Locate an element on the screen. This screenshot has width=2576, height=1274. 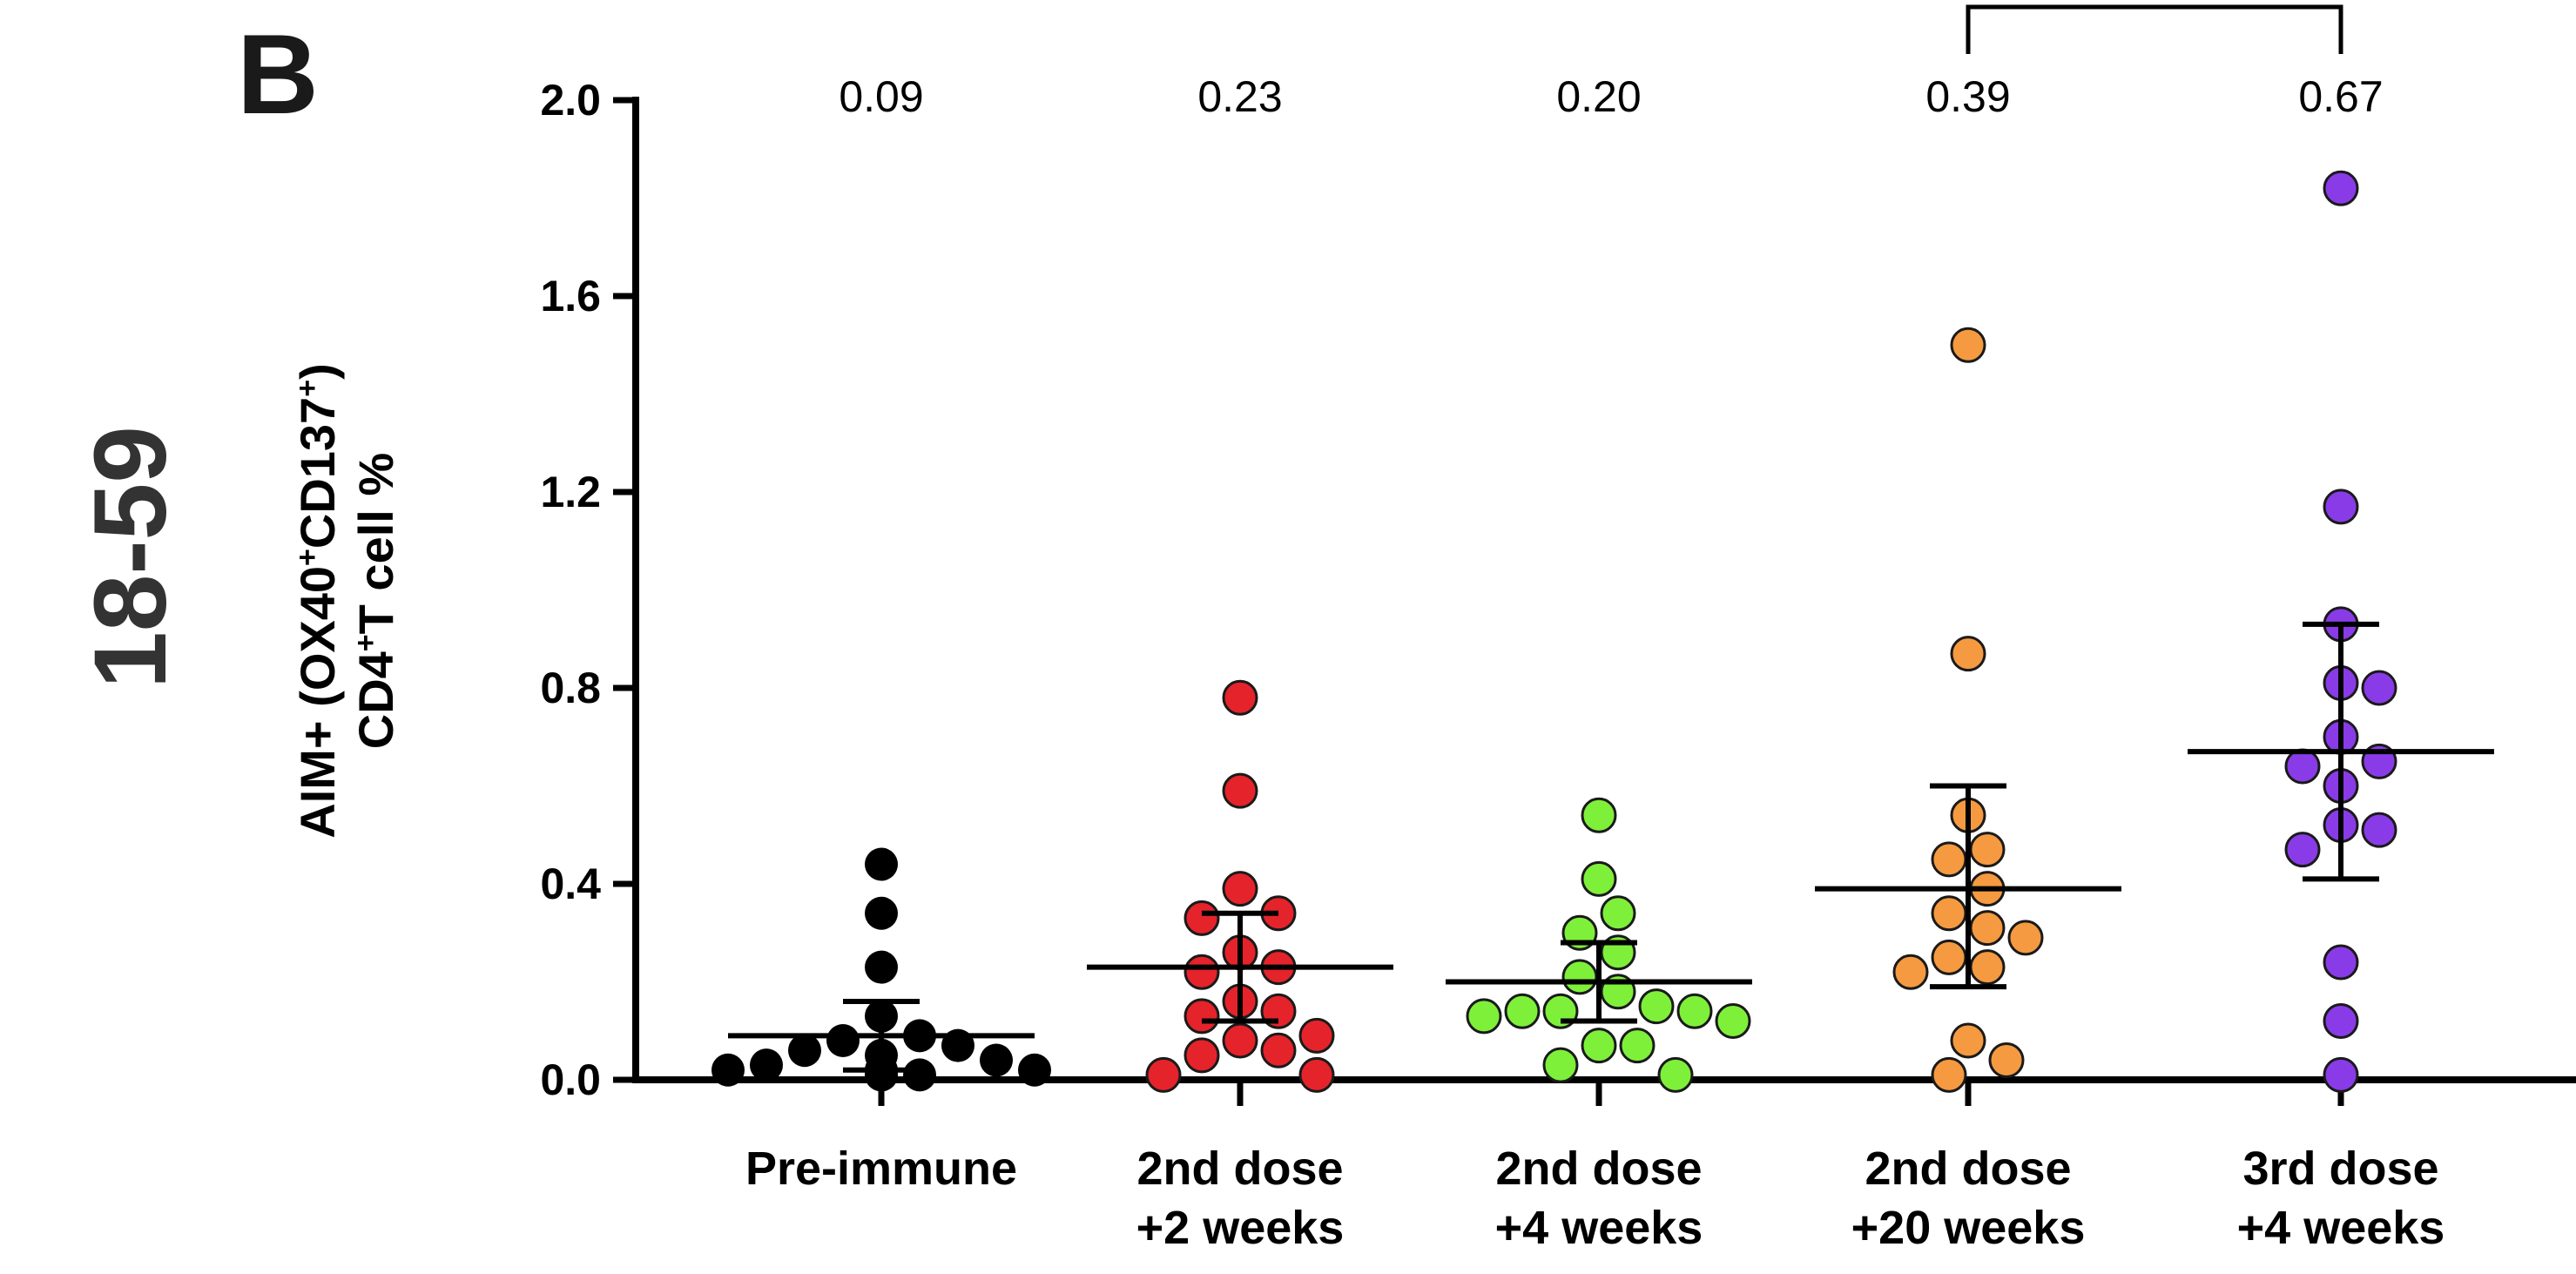
panel-letter: B is located at coordinates (278, 74).